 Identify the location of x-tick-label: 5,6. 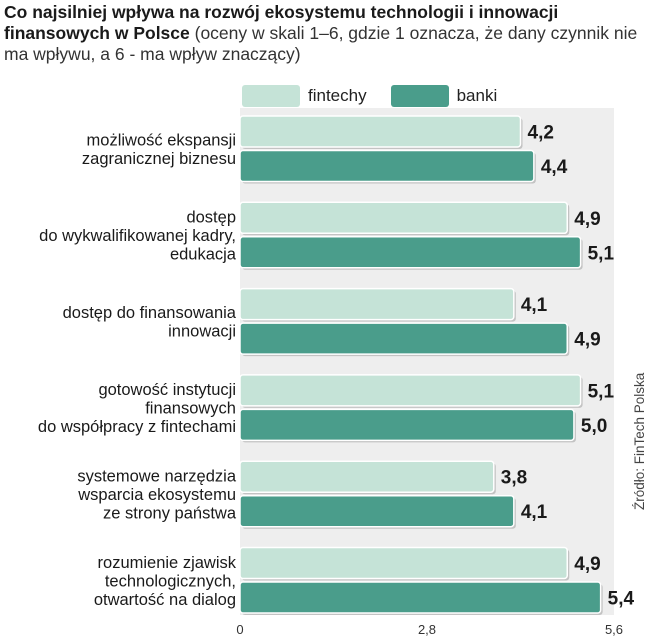
(614, 629).